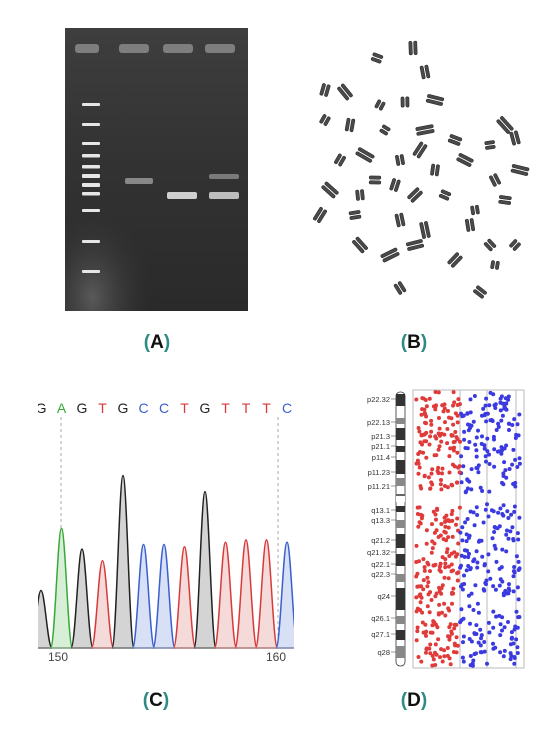 This screenshot has height=737, width=552. What do you see at coordinates (380, 574) in the screenshot?
I see `band-label: q22.3` at bounding box center [380, 574].